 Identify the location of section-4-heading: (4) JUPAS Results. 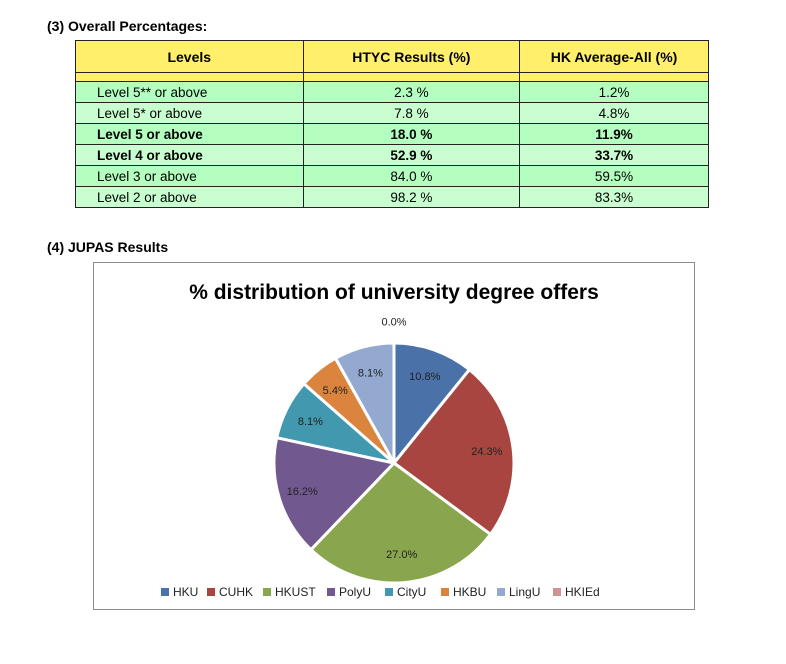
(108, 247).